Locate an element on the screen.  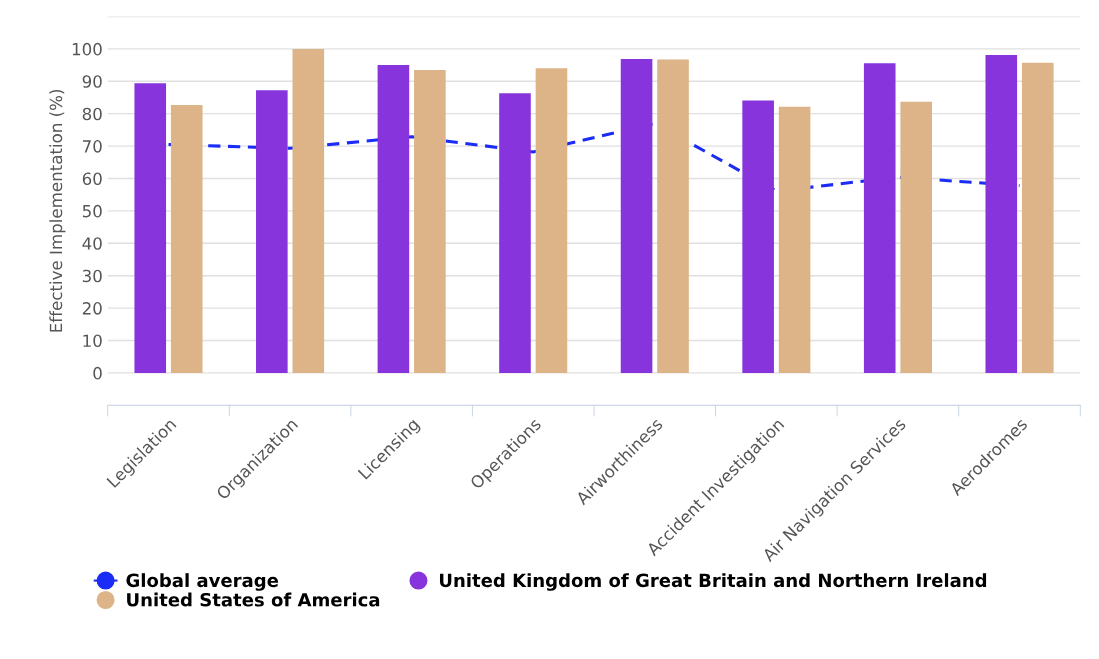
legend-label: United States of America is located at coordinates (253, 599).